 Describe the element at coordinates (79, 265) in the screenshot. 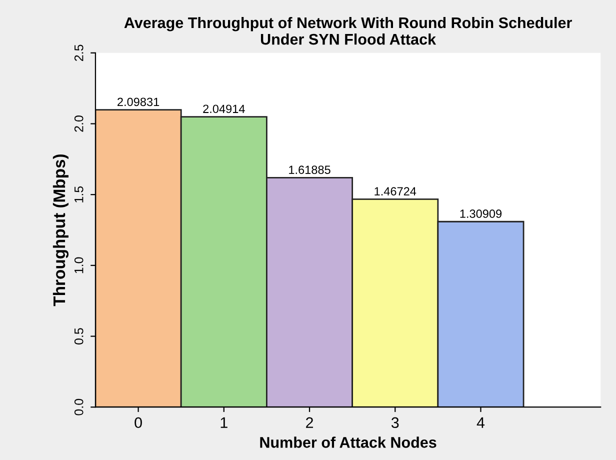

I see `y-tick-label: 1.0` at that location.